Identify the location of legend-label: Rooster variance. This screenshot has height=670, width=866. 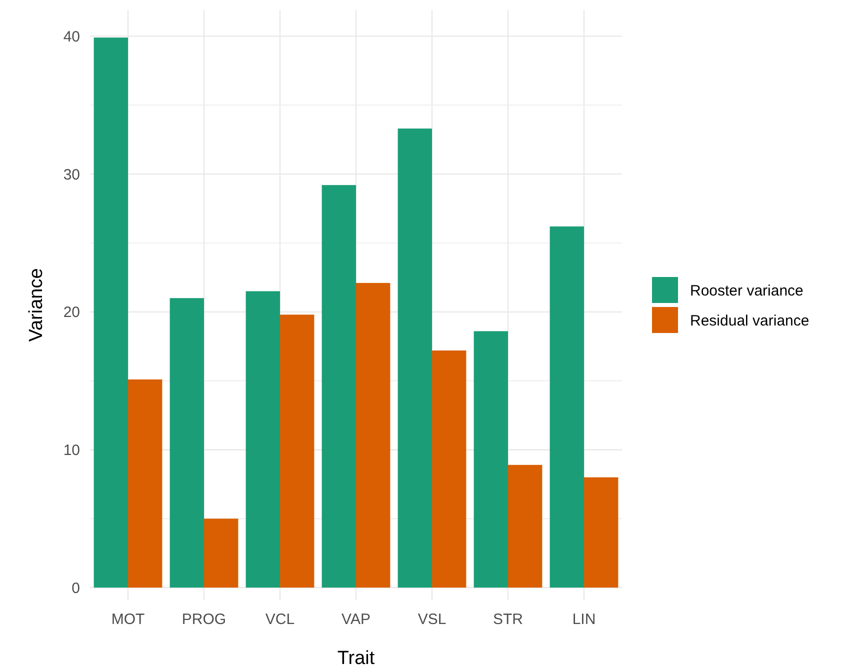
(747, 291).